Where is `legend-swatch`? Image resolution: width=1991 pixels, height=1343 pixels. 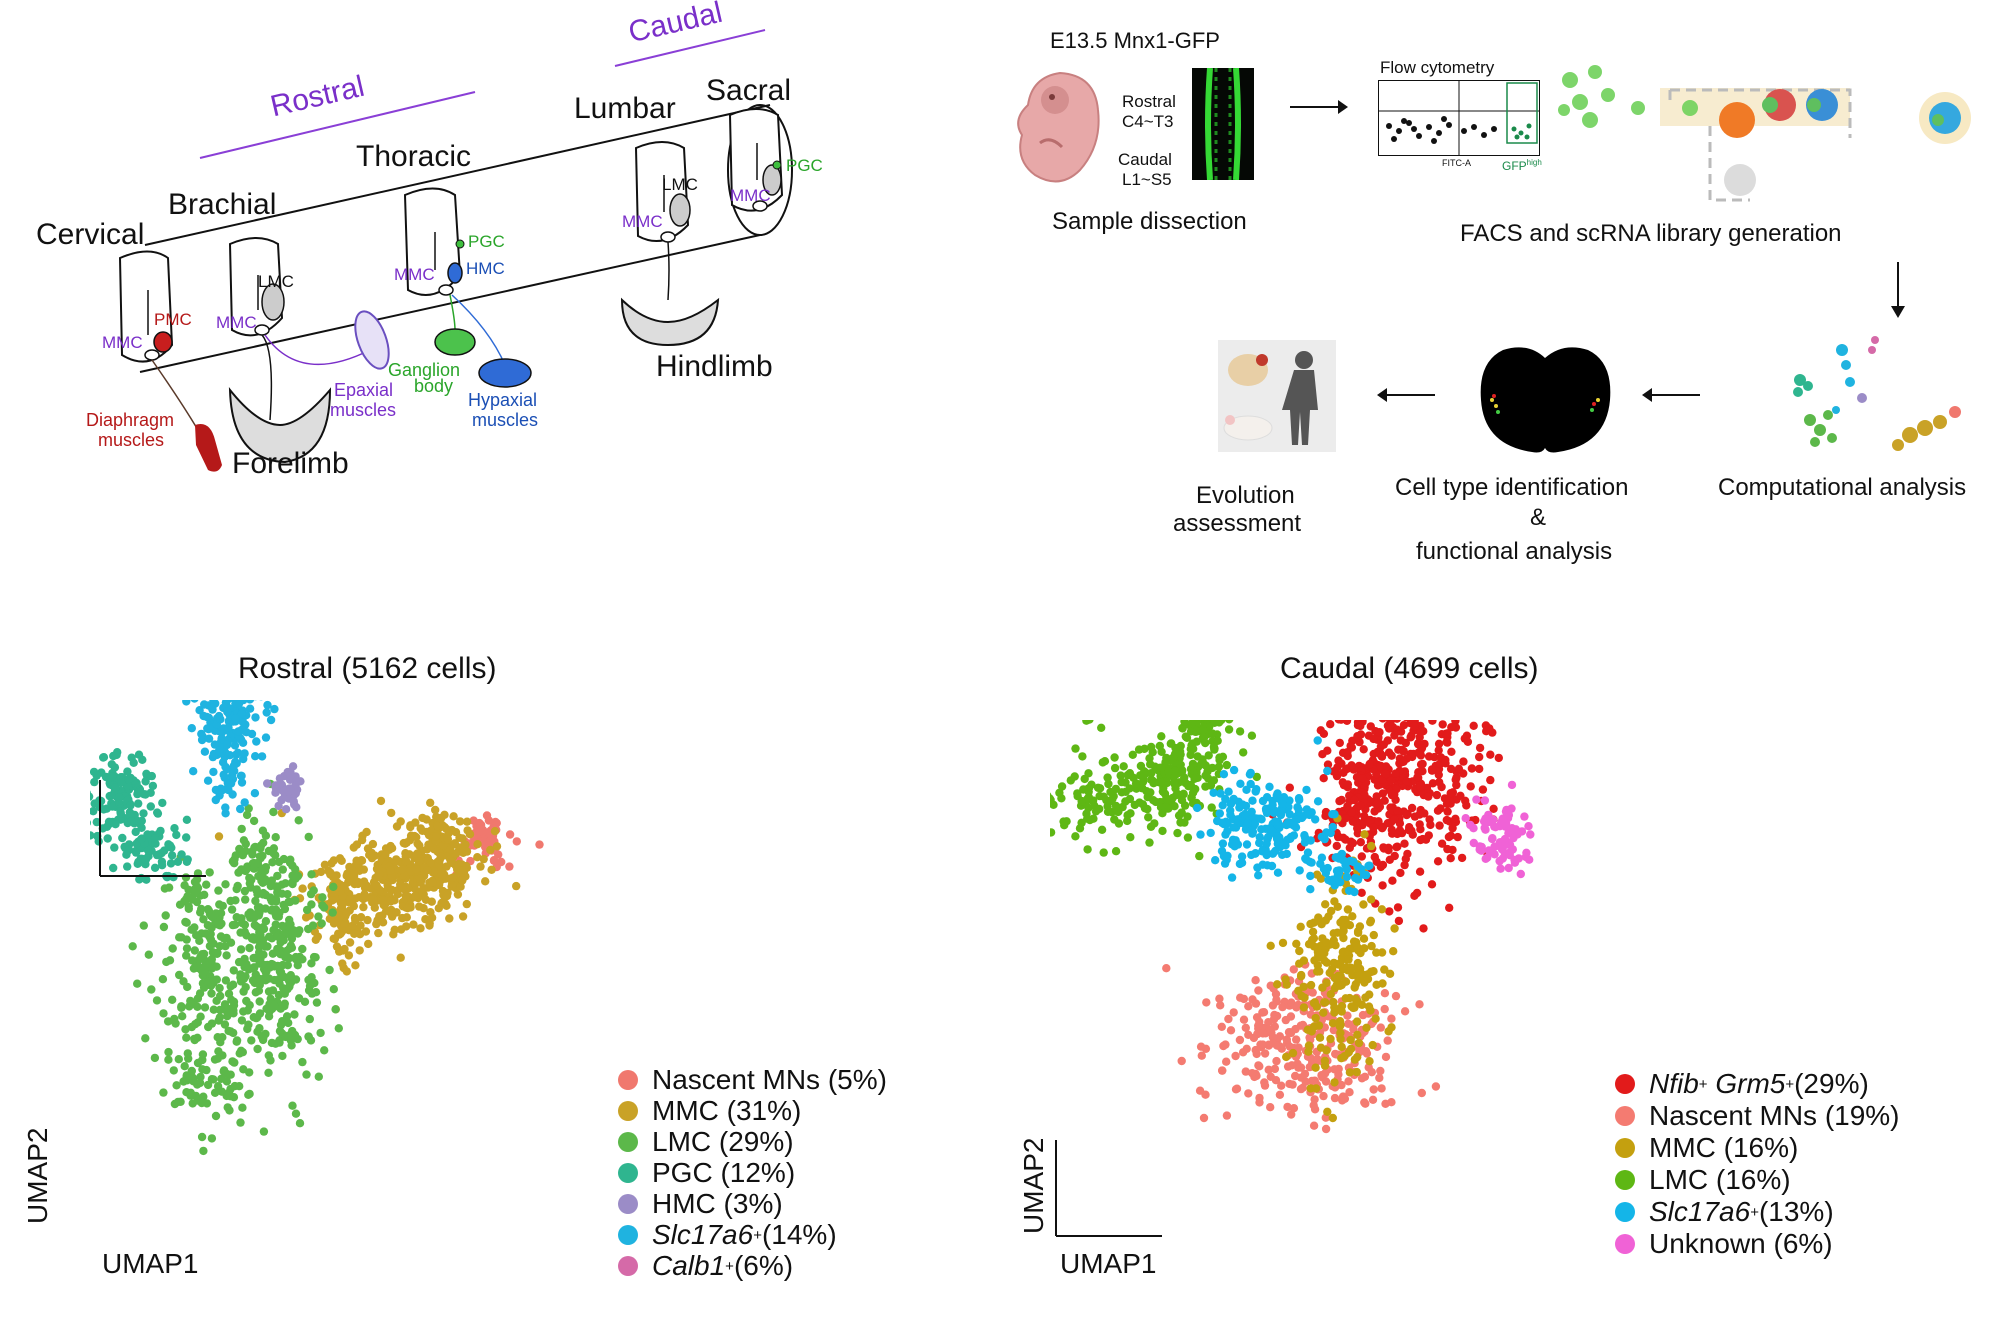
legend-swatch is located at coordinates (1625, 1148).